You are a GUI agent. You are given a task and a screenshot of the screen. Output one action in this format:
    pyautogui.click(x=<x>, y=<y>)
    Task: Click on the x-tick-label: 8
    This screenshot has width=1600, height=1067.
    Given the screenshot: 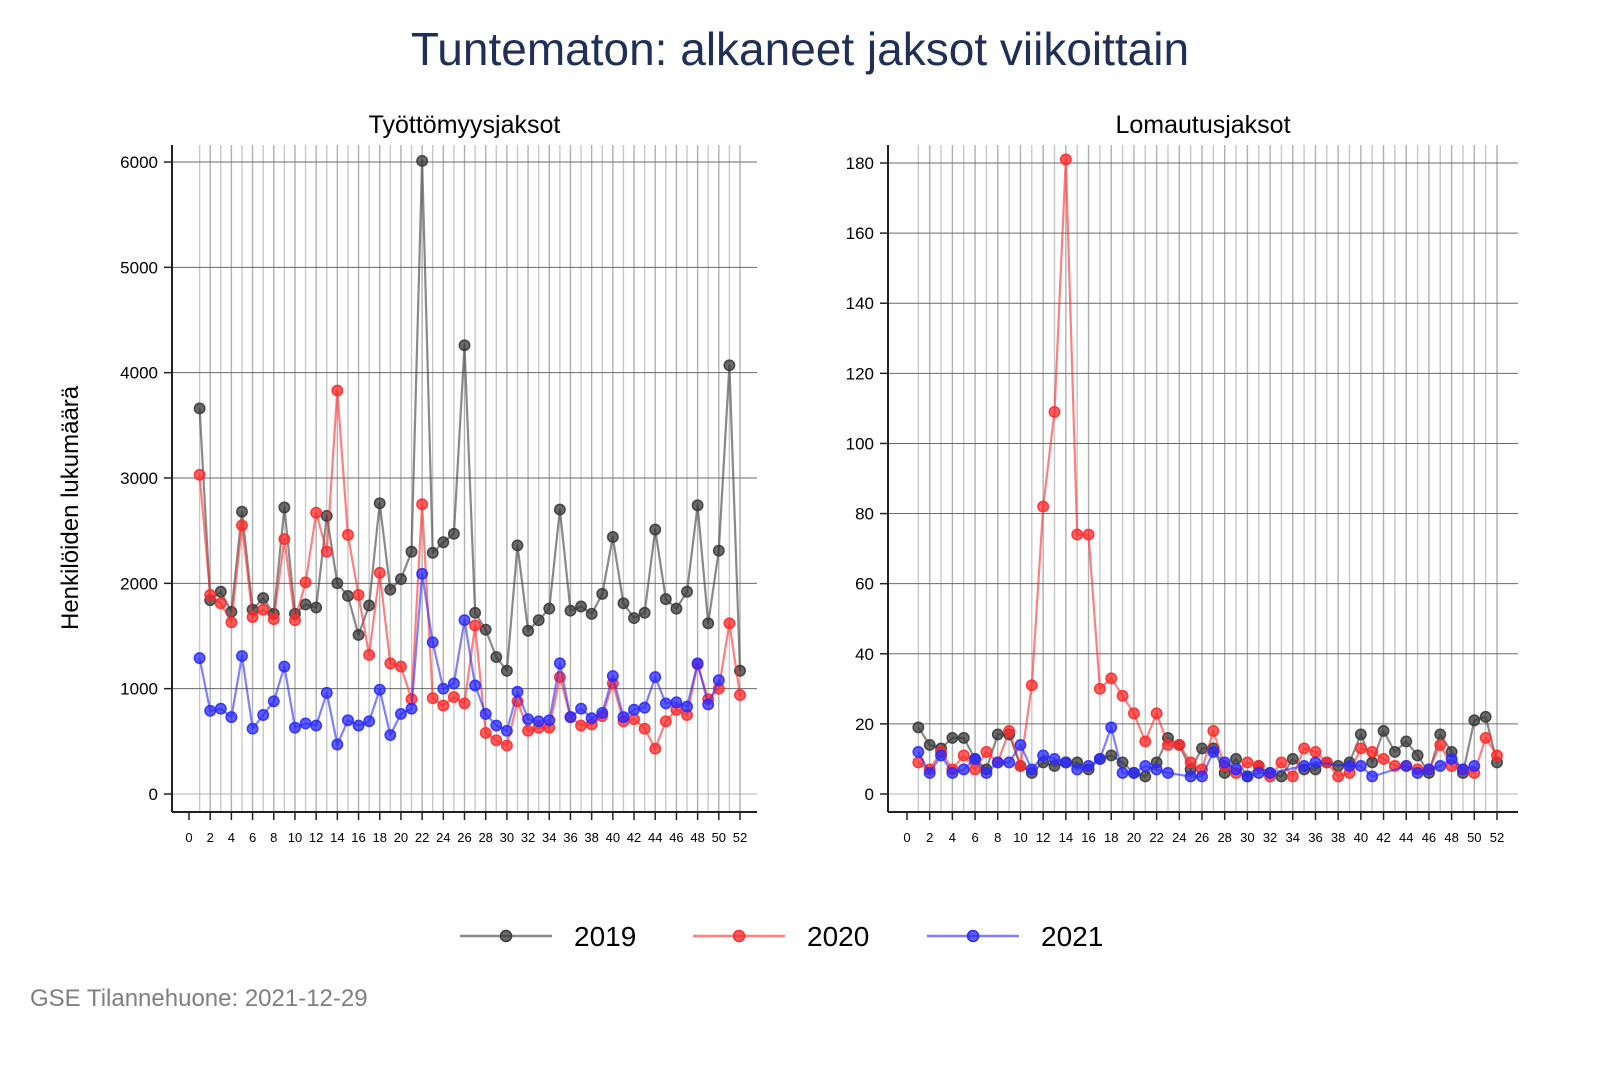 What is the action you would take?
    pyautogui.click(x=997, y=837)
    